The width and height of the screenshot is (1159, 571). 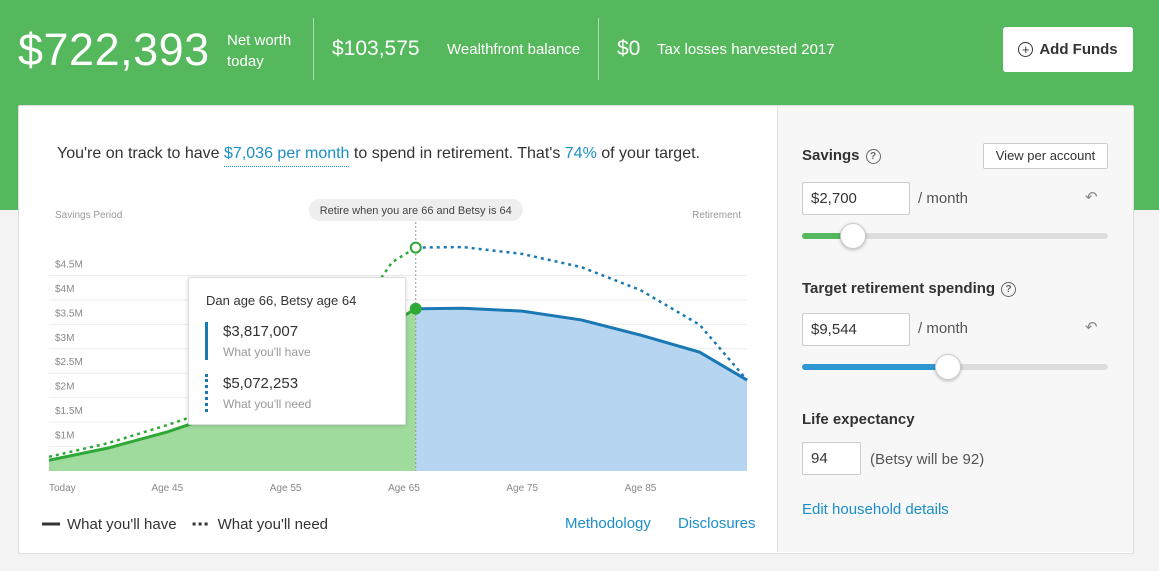 I want to click on need-label: What you'll need, so click(x=267, y=404).